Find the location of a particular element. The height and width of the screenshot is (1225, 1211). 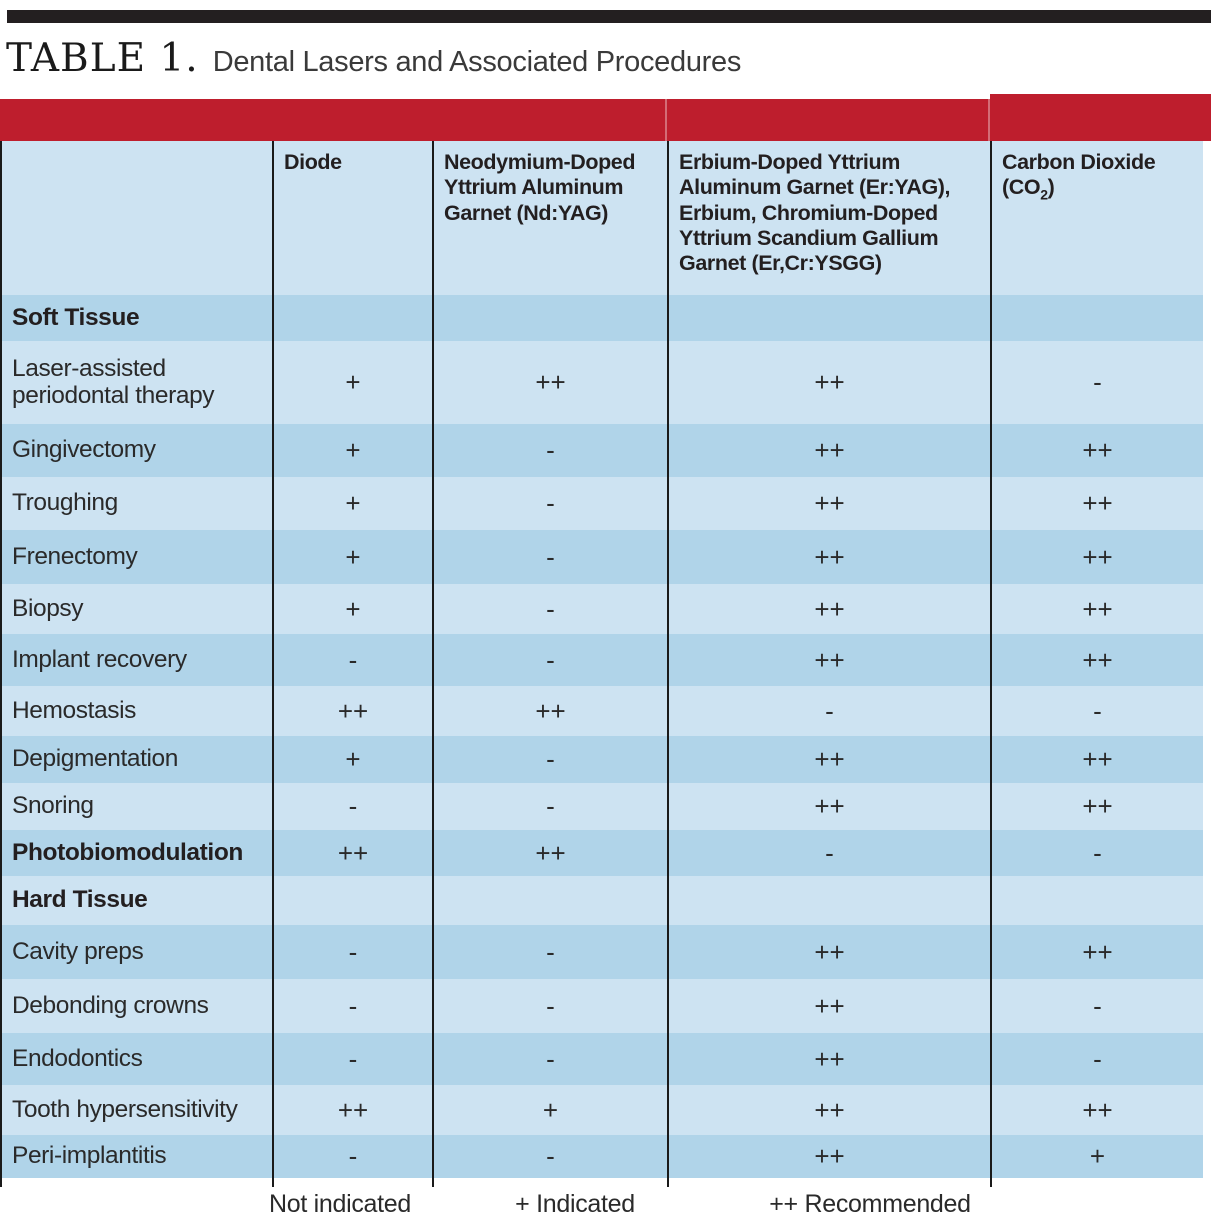

top-rule is located at coordinates (609, 16).